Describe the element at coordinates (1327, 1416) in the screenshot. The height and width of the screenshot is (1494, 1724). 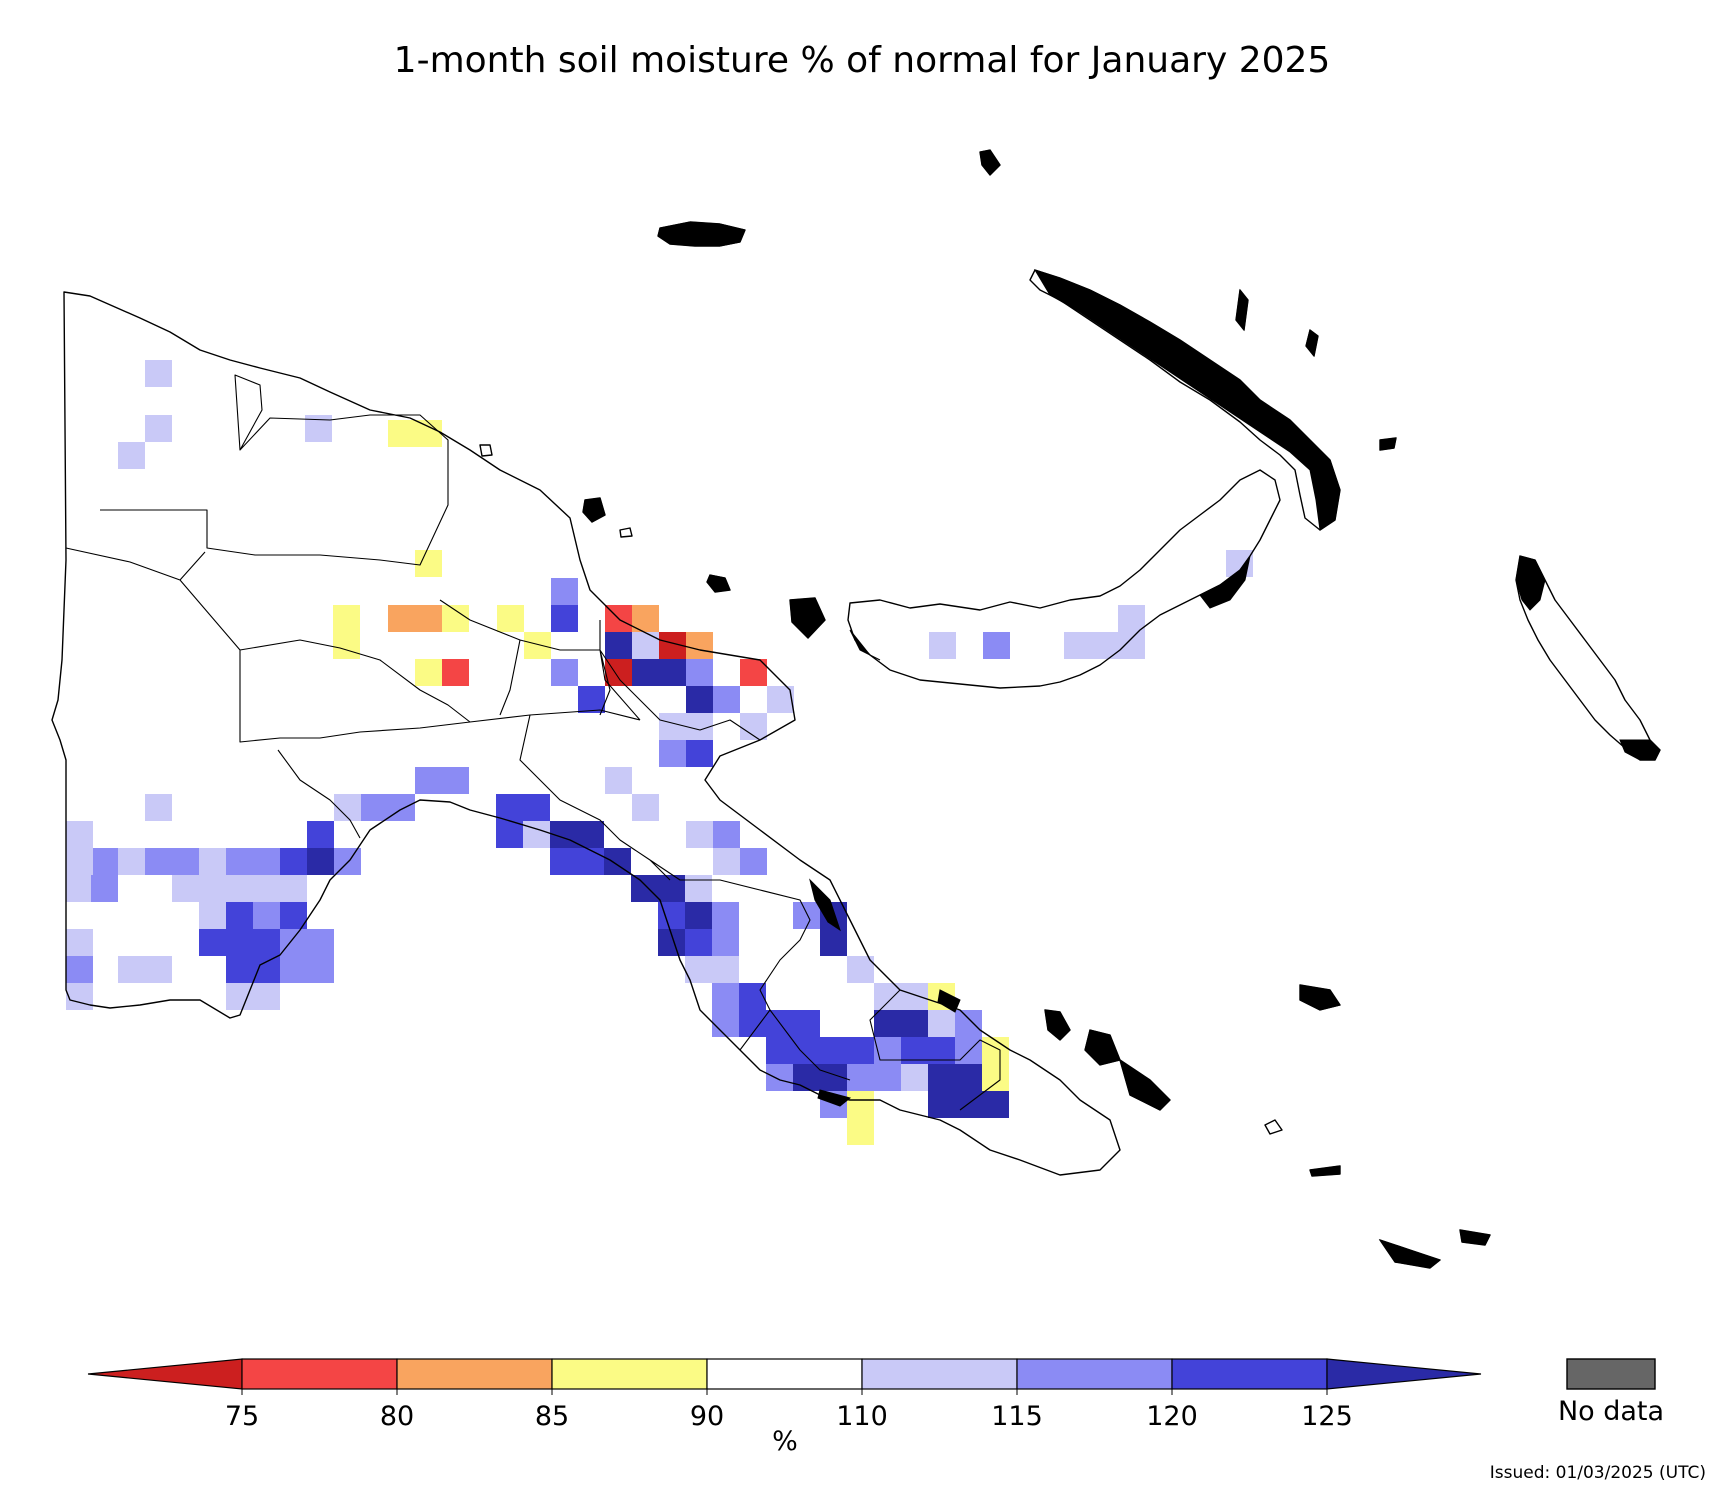
I see `colorbar-tick-label: 125` at that location.